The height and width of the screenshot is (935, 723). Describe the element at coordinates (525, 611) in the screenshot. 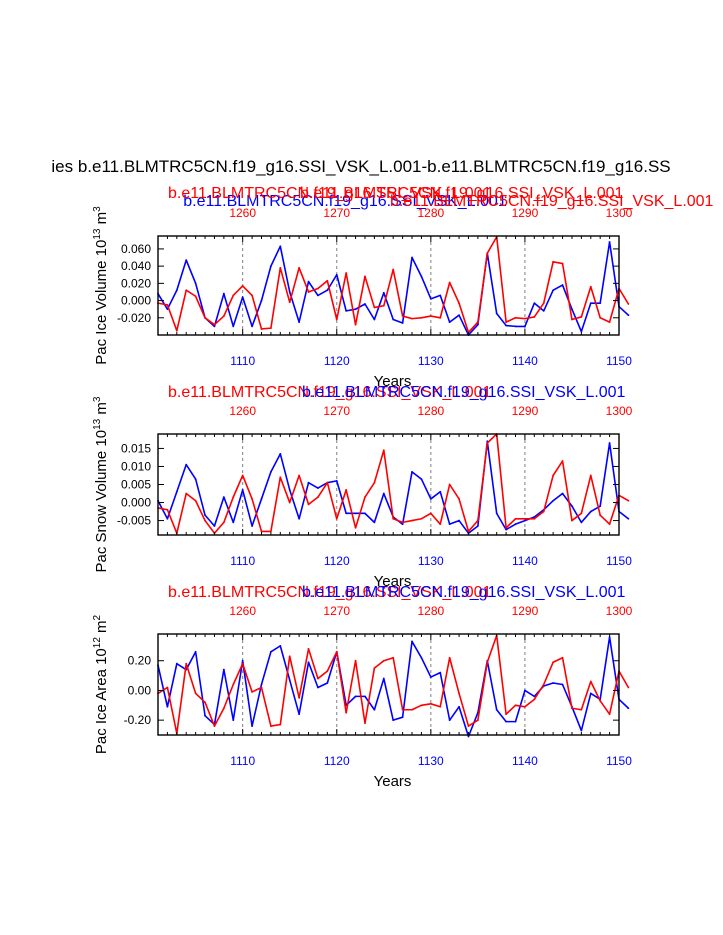

I see `x-top-tick-label: 1290` at that location.